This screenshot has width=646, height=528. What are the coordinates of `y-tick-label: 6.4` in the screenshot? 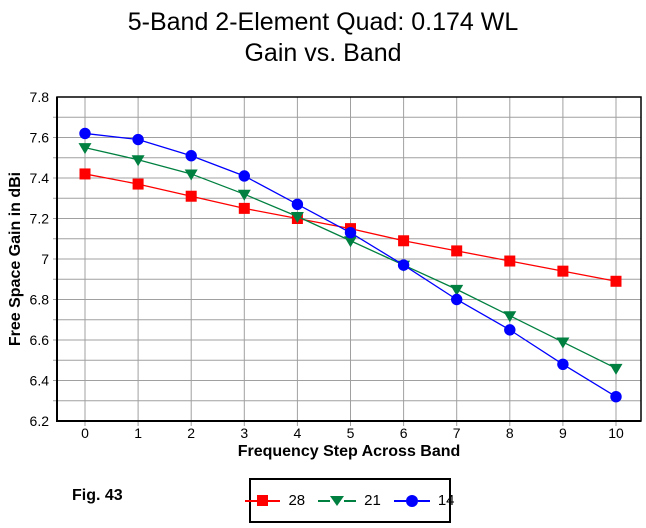 It's located at (40, 381).